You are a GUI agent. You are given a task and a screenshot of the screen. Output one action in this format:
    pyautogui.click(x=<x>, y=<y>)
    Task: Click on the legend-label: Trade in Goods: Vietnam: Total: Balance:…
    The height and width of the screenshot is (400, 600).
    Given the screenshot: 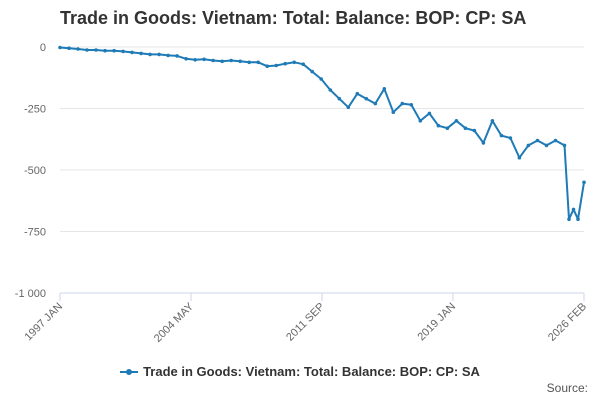 What is the action you would take?
    pyautogui.click(x=311, y=371)
    